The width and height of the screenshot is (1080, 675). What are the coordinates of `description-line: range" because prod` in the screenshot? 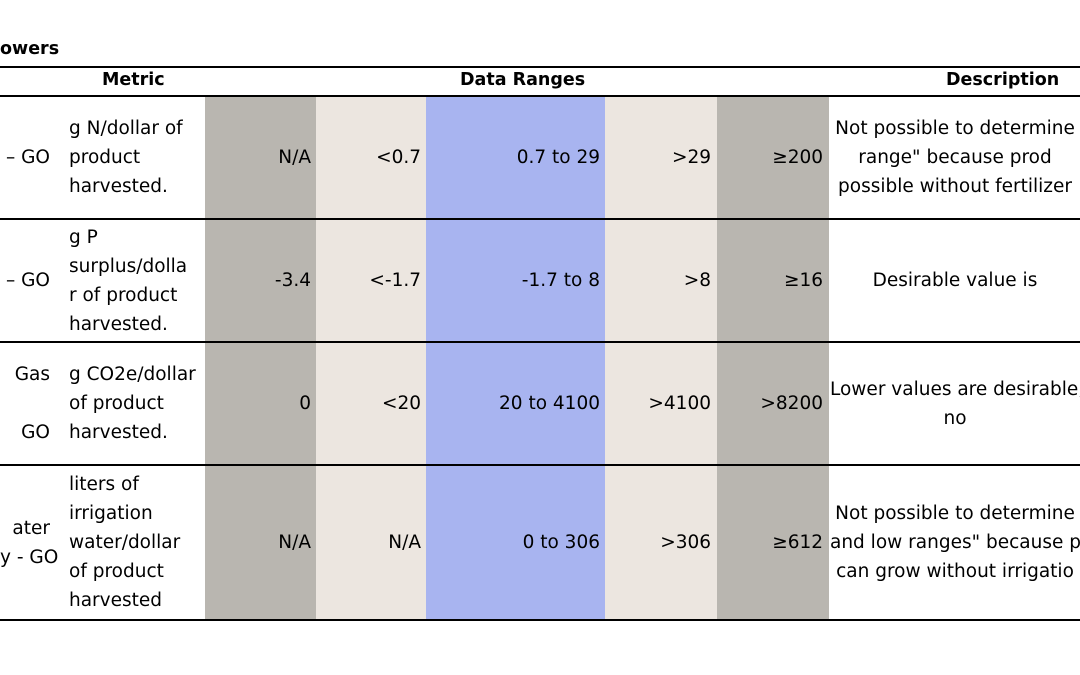 It's located at (955, 157).